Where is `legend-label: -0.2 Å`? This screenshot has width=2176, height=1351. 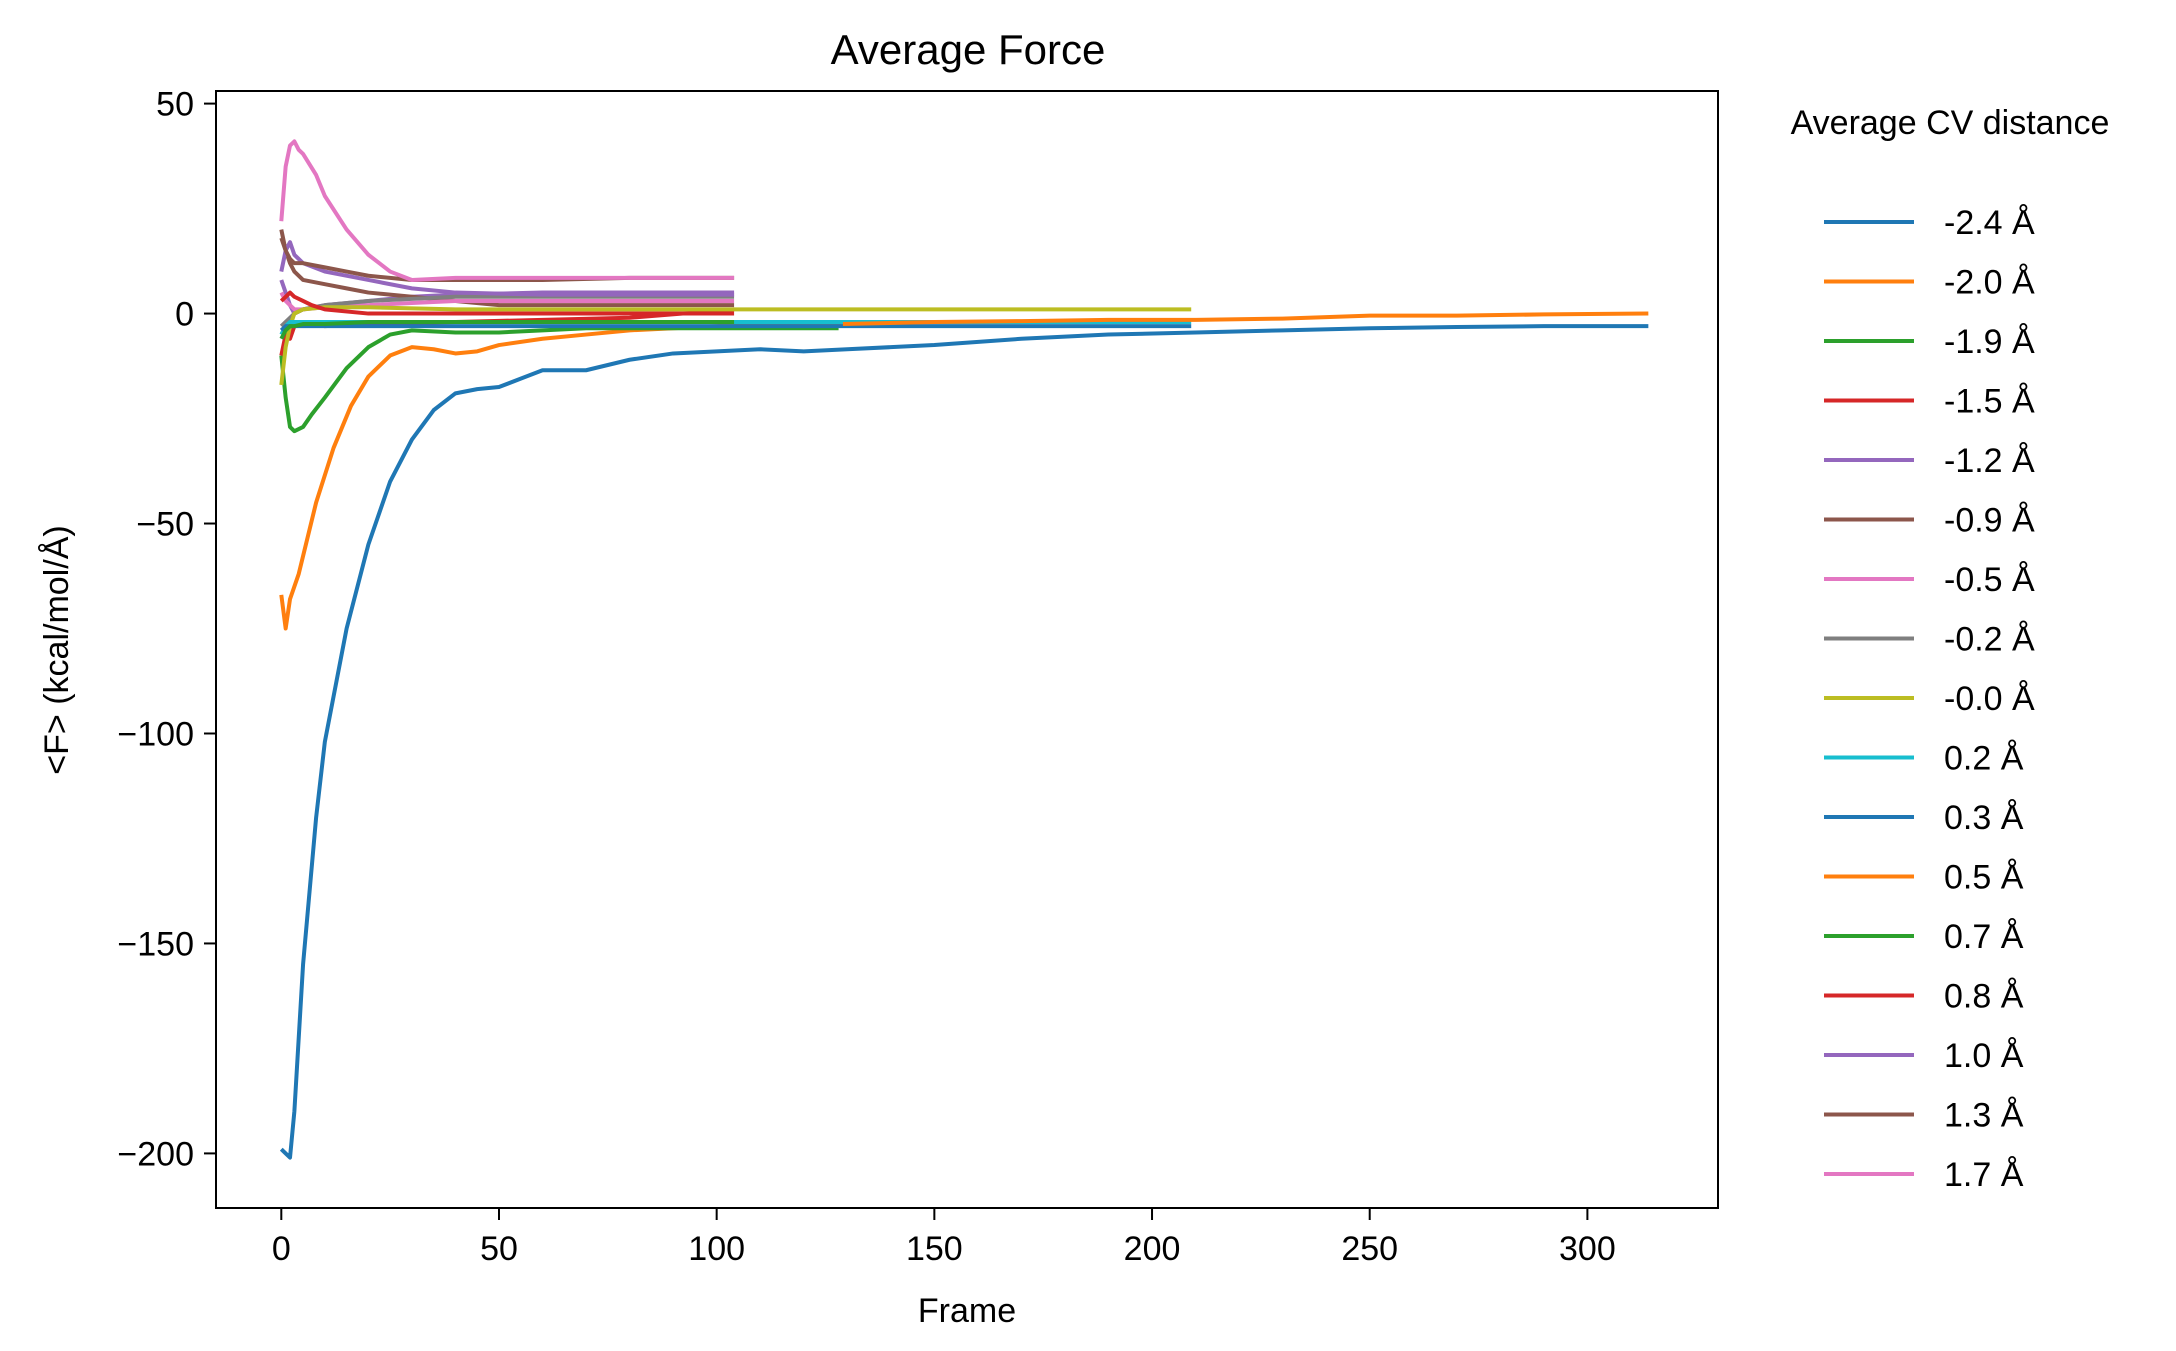 legend-label: -0.2 Å is located at coordinates (1989, 640).